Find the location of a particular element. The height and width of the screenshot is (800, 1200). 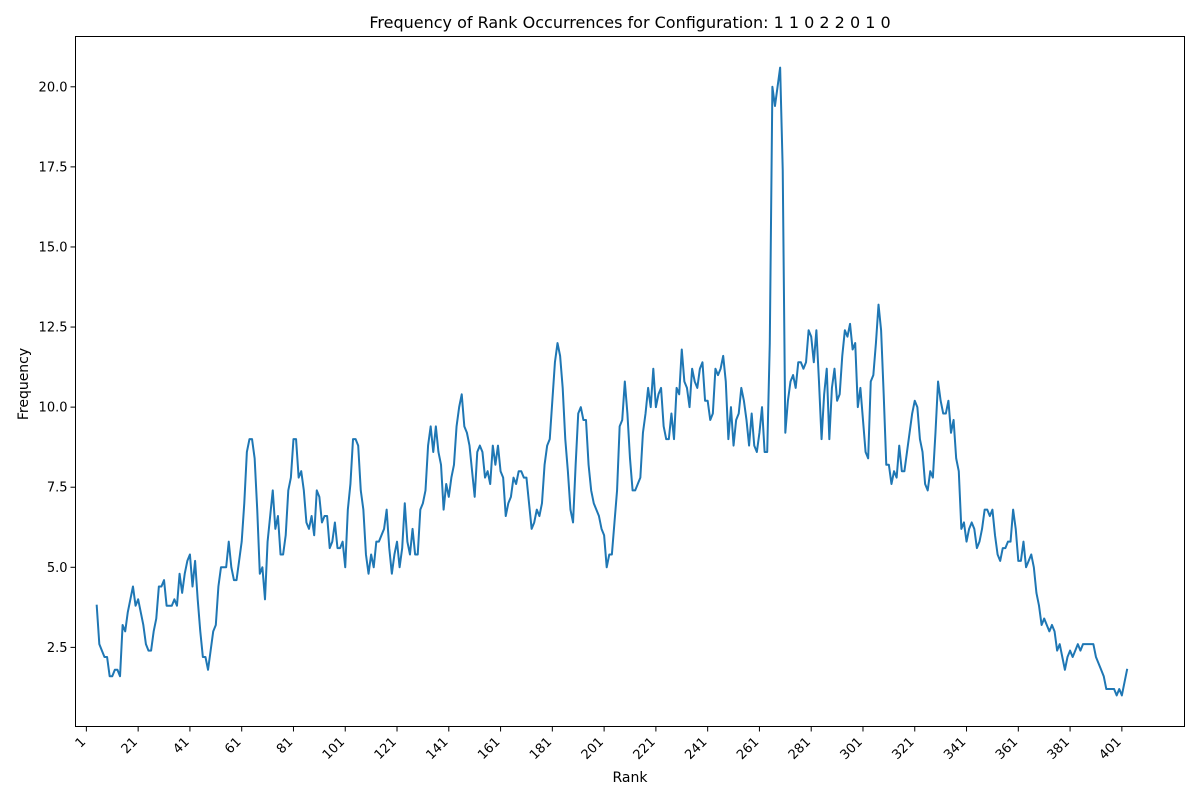

y-axis: 2.5 5.0 7.5 10.0 12.5 15.0 17.5 20.0 is located at coordinates (57, 368).